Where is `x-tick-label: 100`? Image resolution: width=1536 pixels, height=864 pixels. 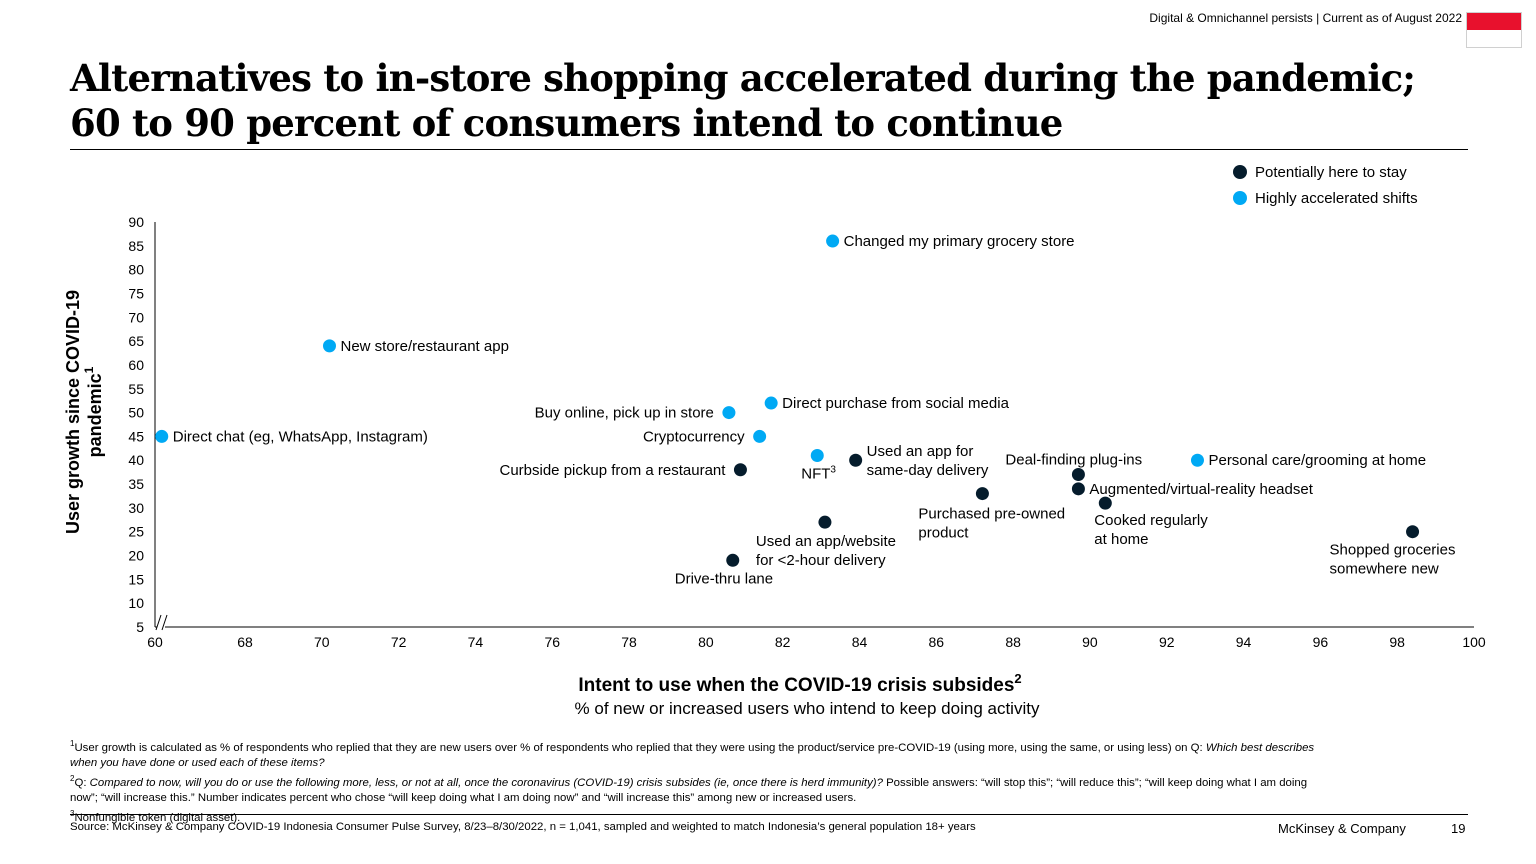
x-tick-label: 100 is located at coordinates (1474, 642).